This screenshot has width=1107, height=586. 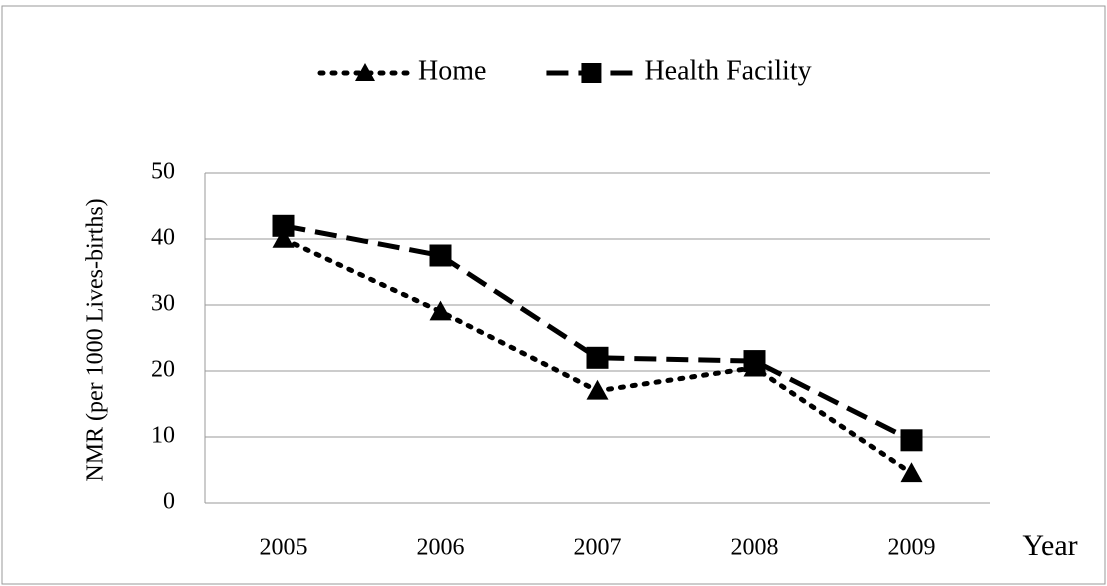 I want to click on x-tick-label: 2007, so click(x=598, y=548).